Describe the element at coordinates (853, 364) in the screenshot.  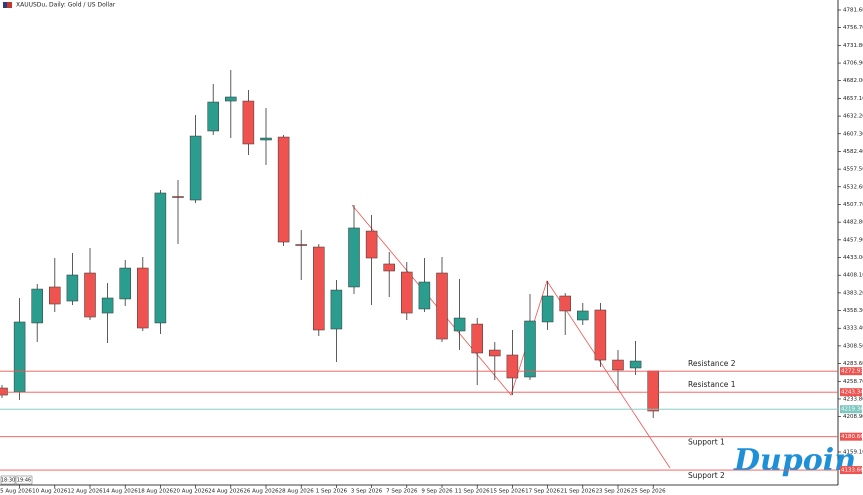
I see `y-tick-label: 4283.60` at that location.